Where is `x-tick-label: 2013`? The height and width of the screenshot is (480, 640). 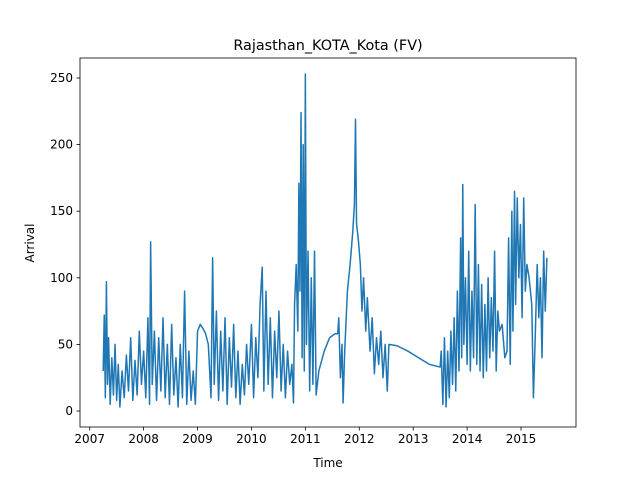 x-tick-label: 2013 is located at coordinates (413, 439).